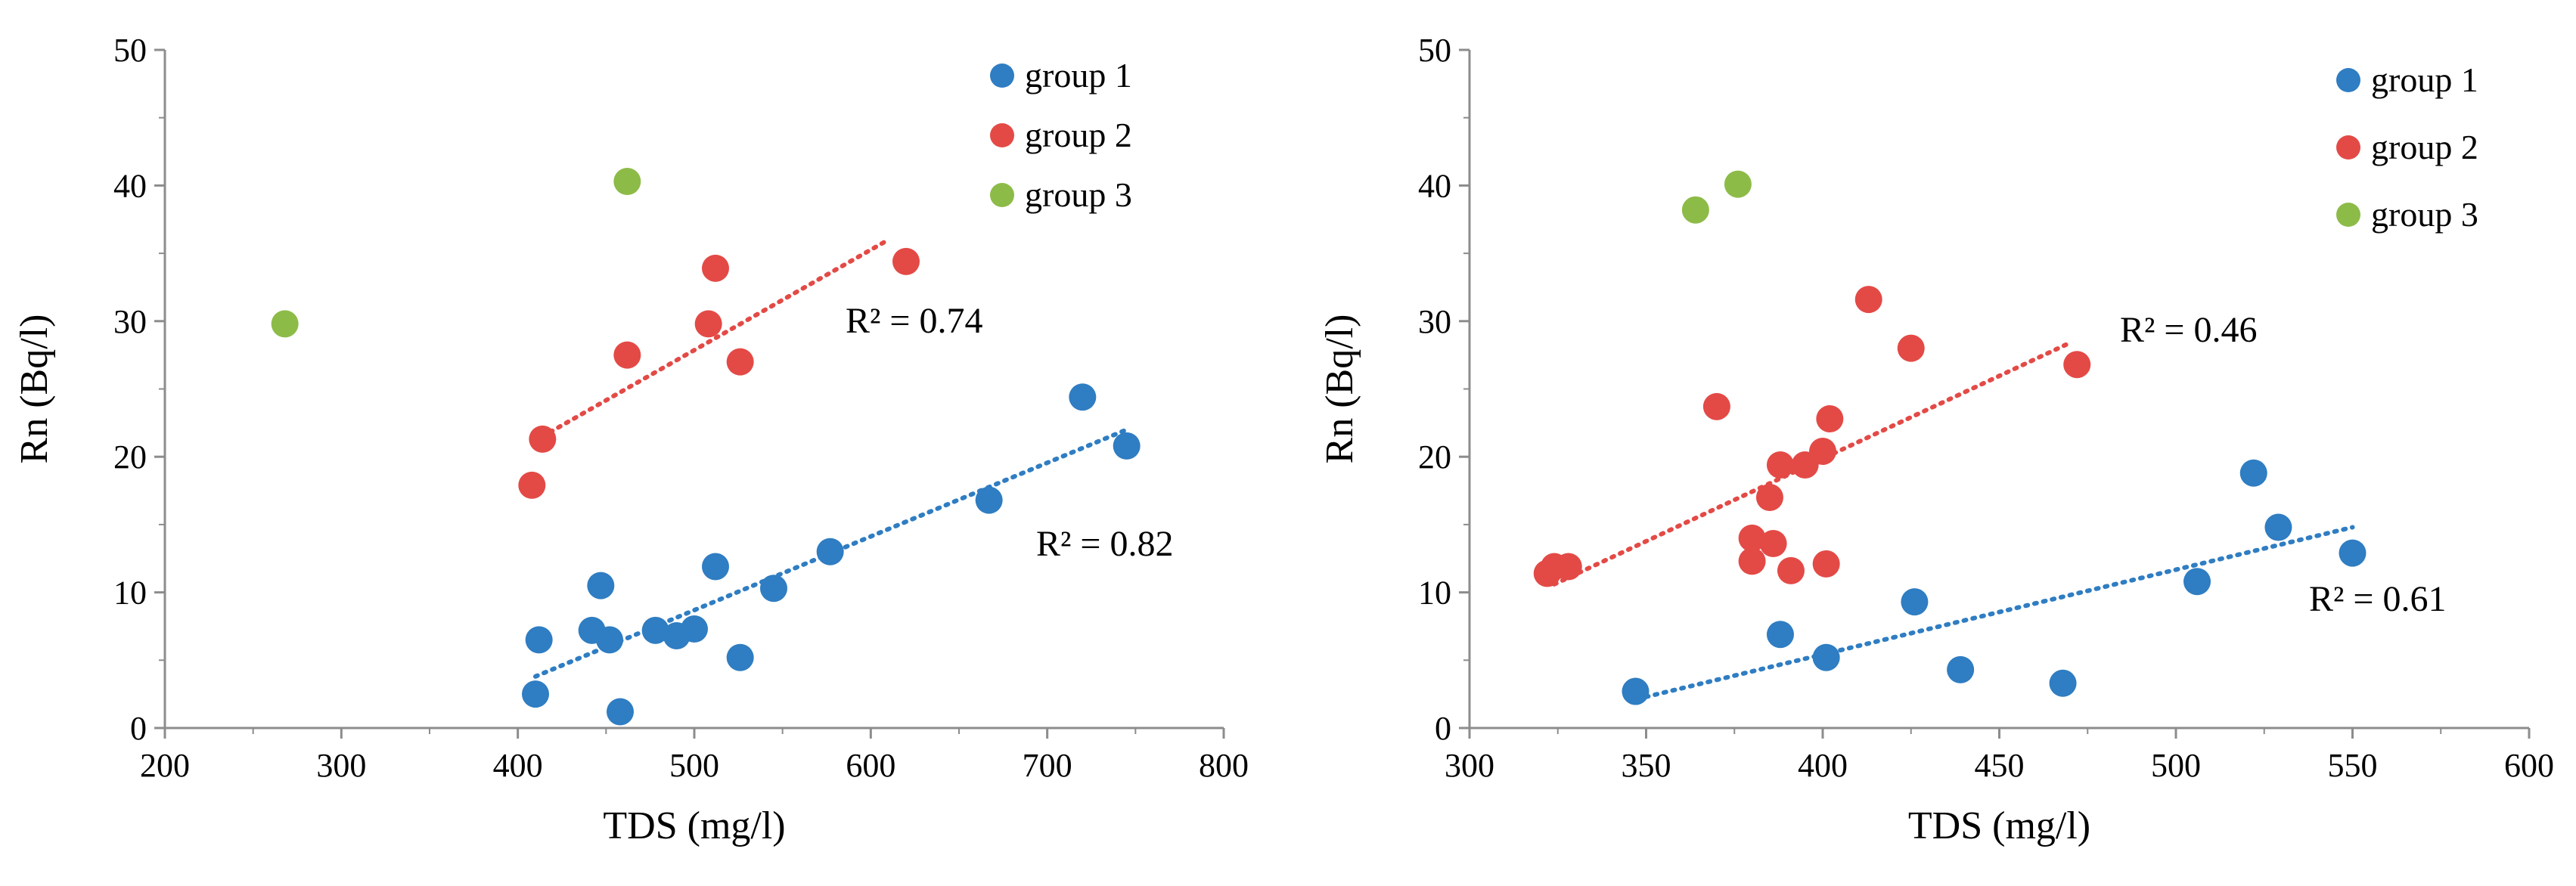 The height and width of the screenshot is (886, 2576). I want to click on r-squared-label: R² = 0.74, so click(914, 321).